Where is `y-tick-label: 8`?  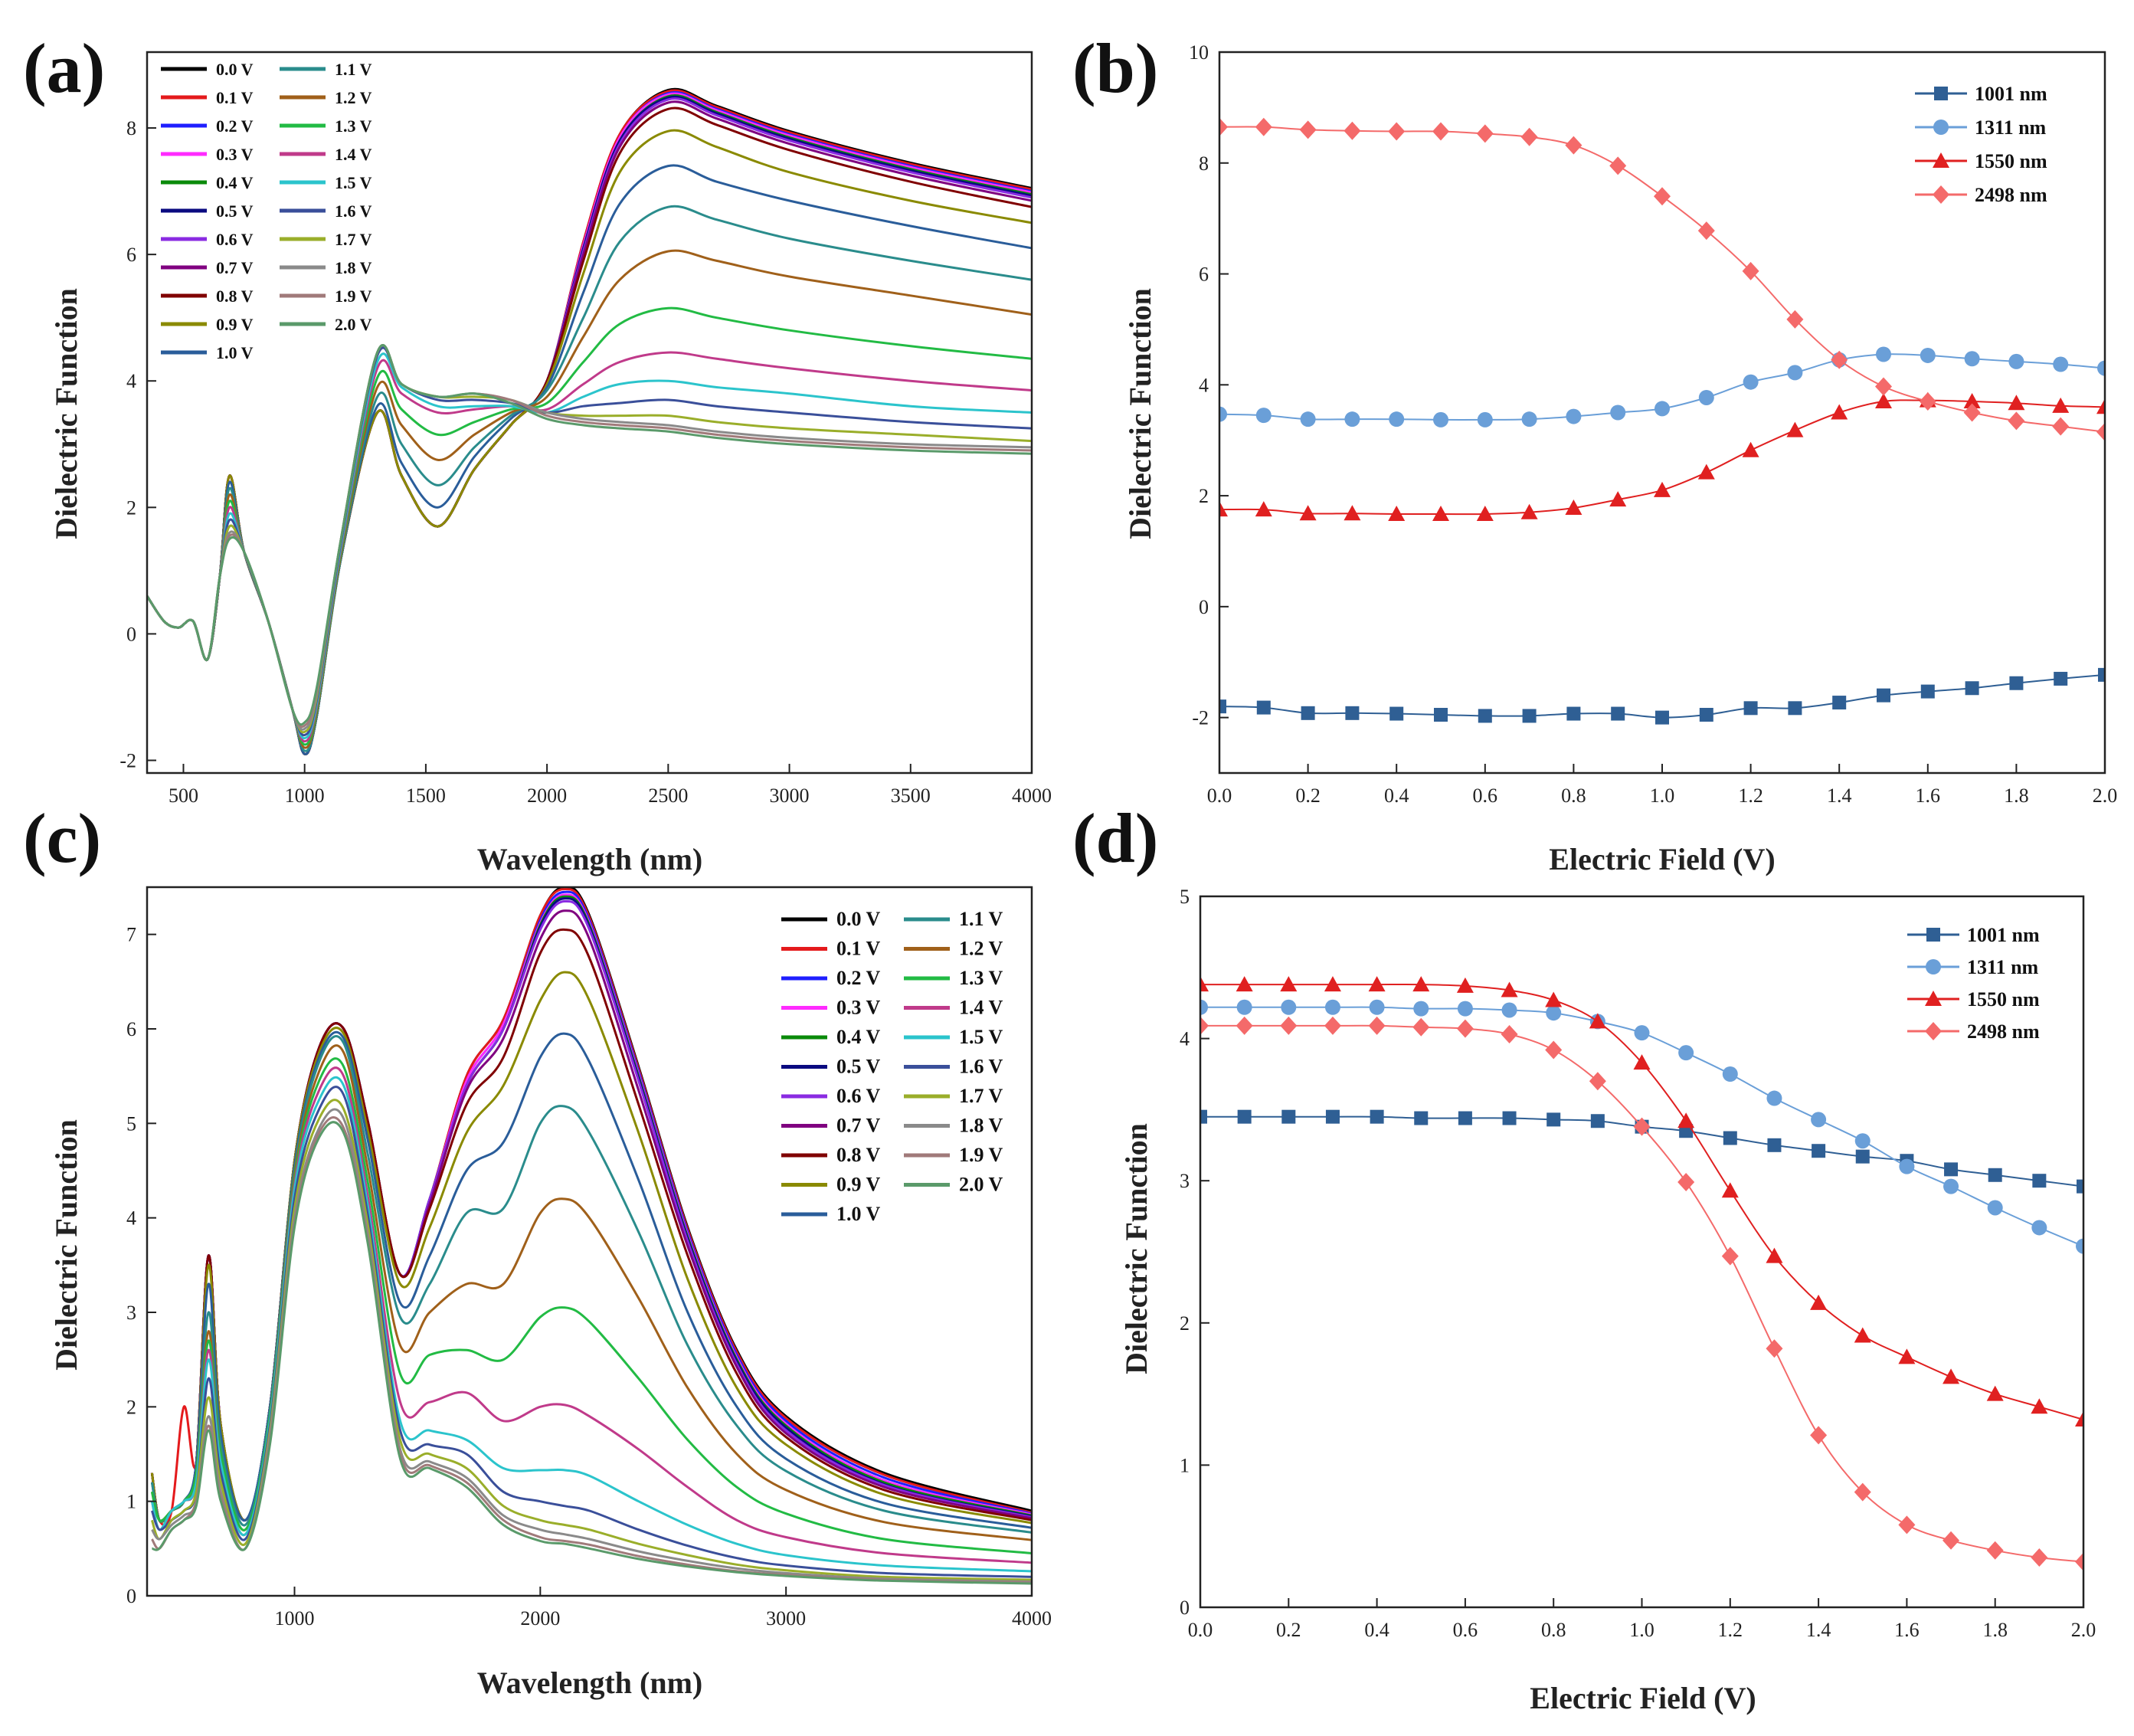
y-tick-label: 8 is located at coordinates (1204, 163).